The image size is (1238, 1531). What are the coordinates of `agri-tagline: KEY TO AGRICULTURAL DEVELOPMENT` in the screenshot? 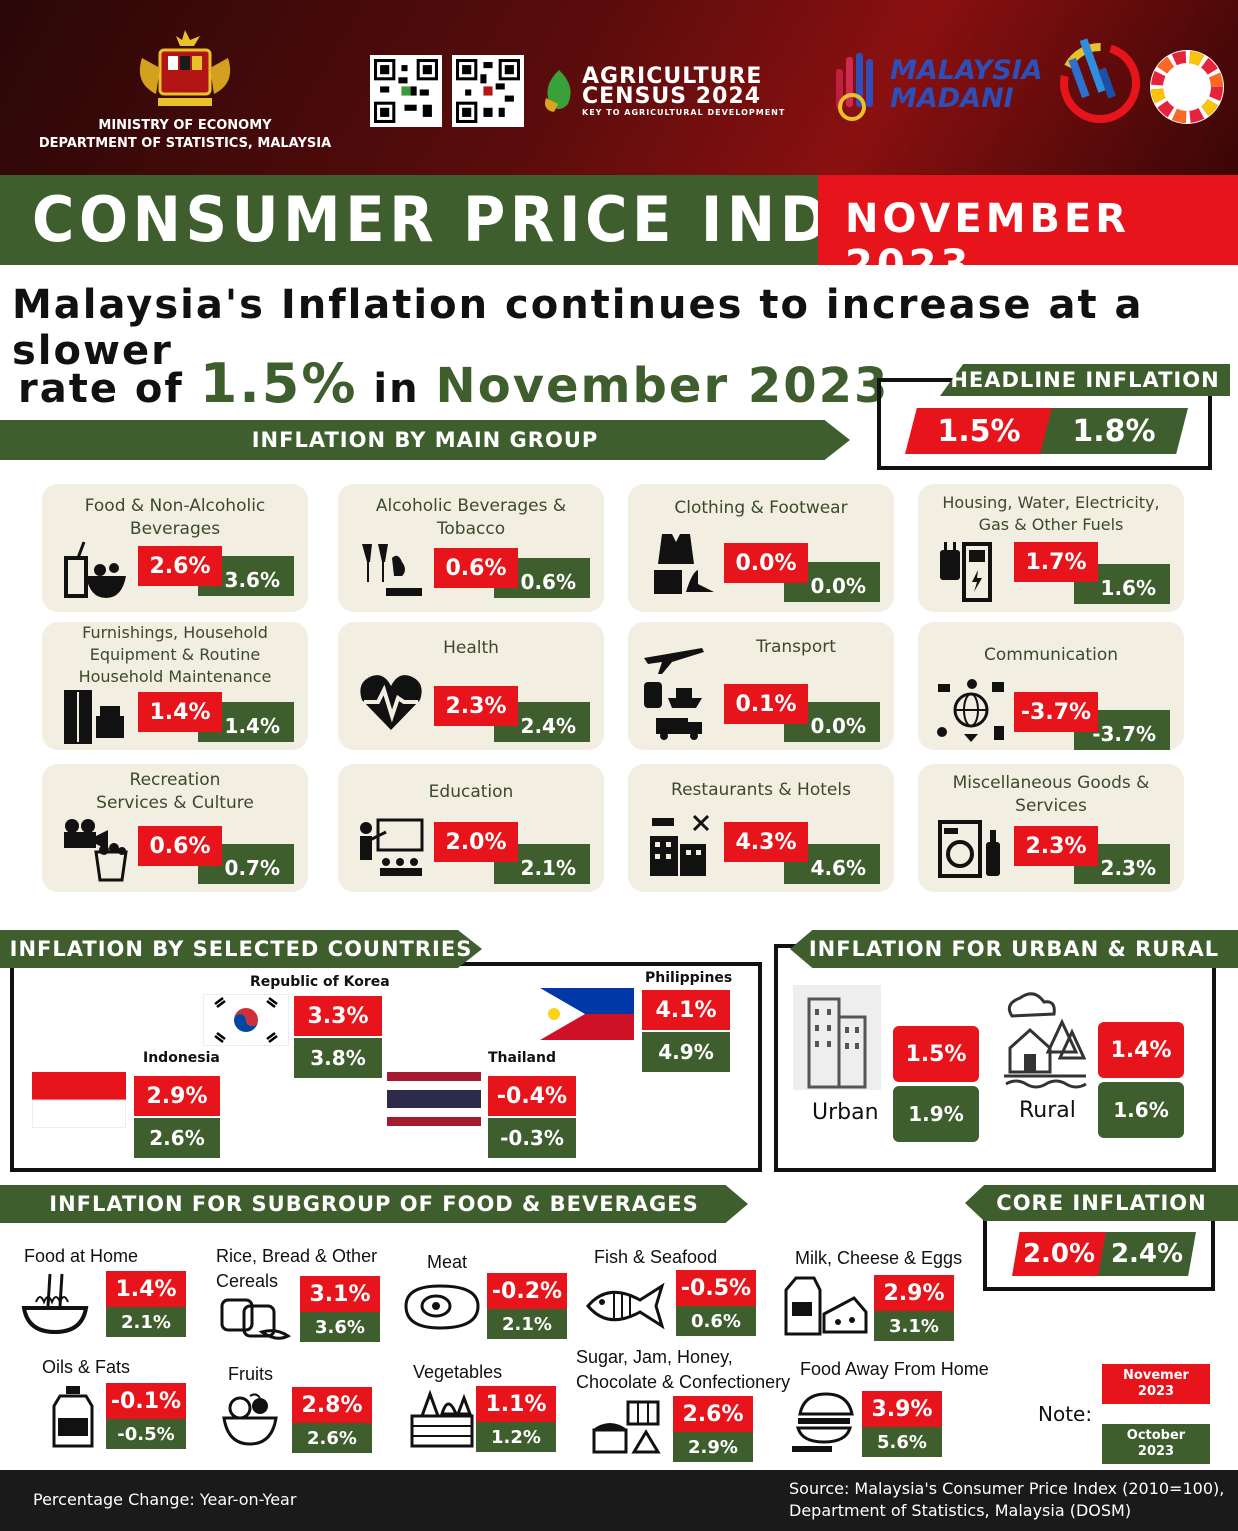 It's located at (684, 112).